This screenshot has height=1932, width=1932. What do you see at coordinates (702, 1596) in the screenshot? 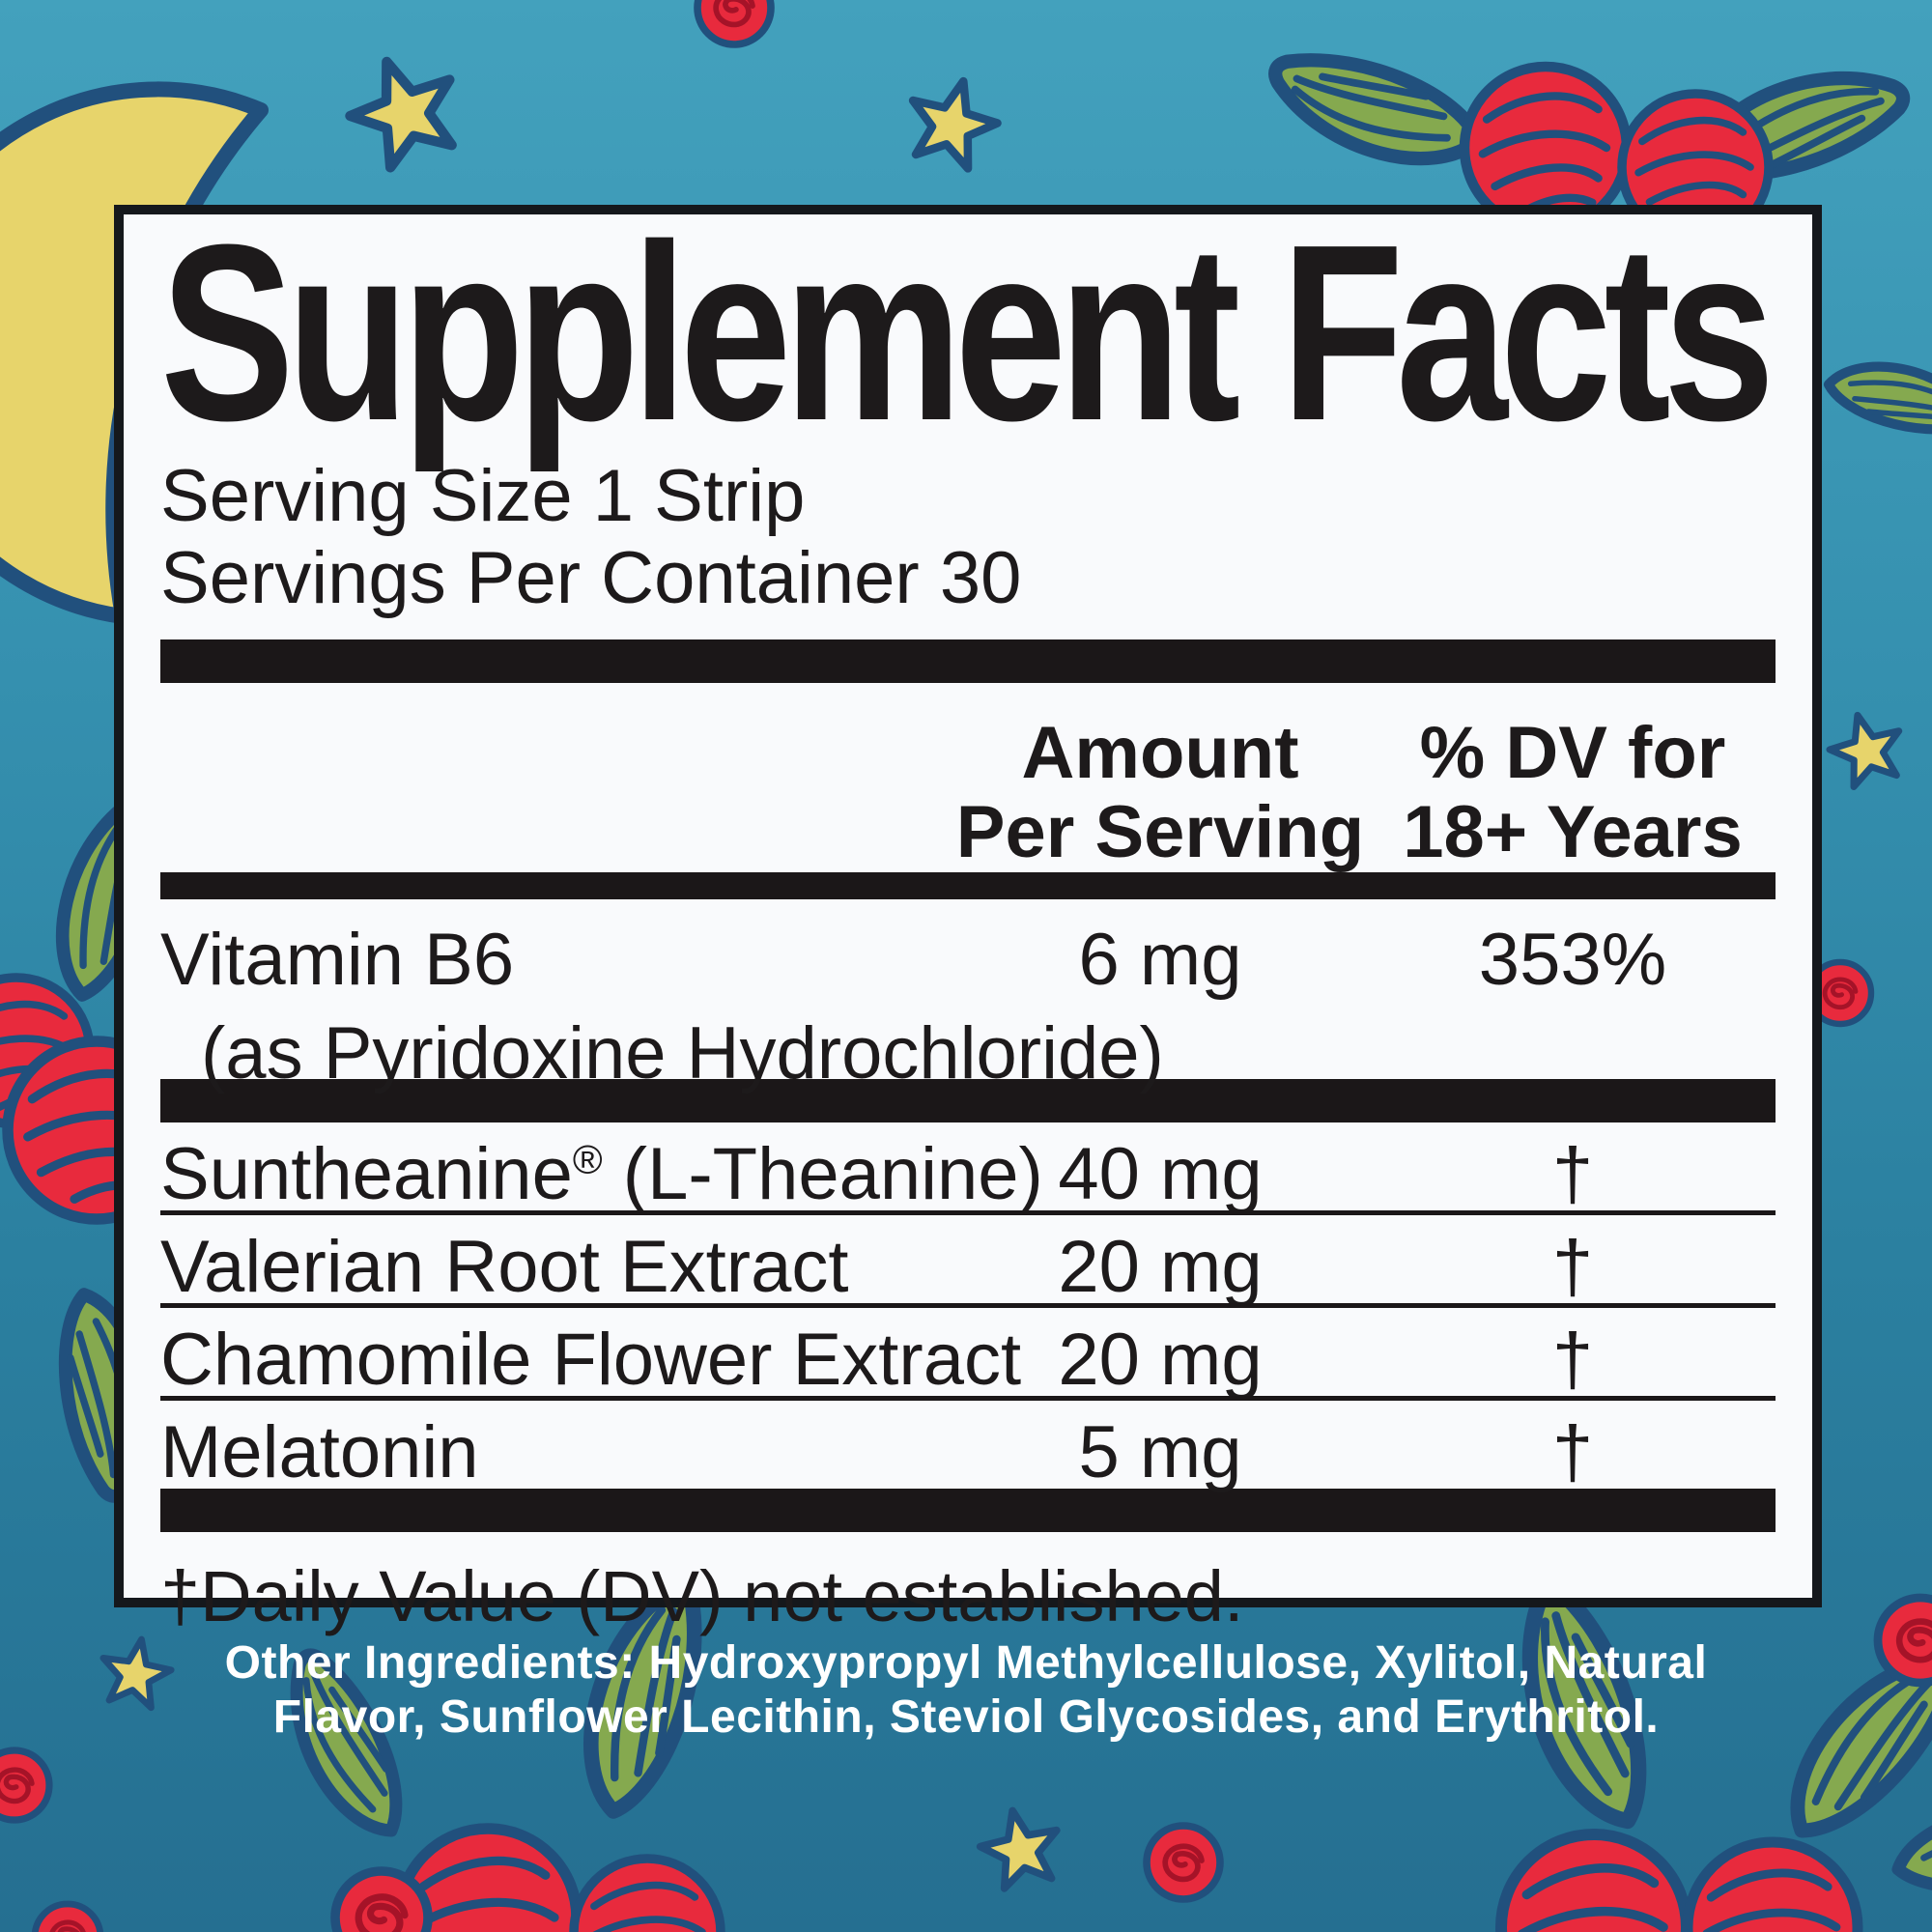
I see `dv-footnote: †Daily Value (DV) not established.` at bounding box center [702, 1596].